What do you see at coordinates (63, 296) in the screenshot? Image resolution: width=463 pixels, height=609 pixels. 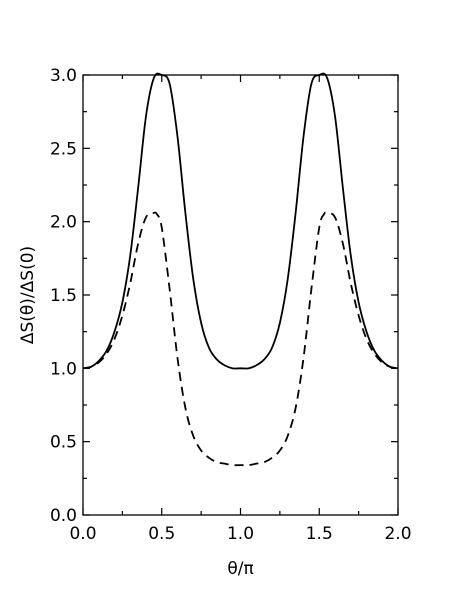 I see `y-tick-label: 1.5` at bounding box center [63, 296].